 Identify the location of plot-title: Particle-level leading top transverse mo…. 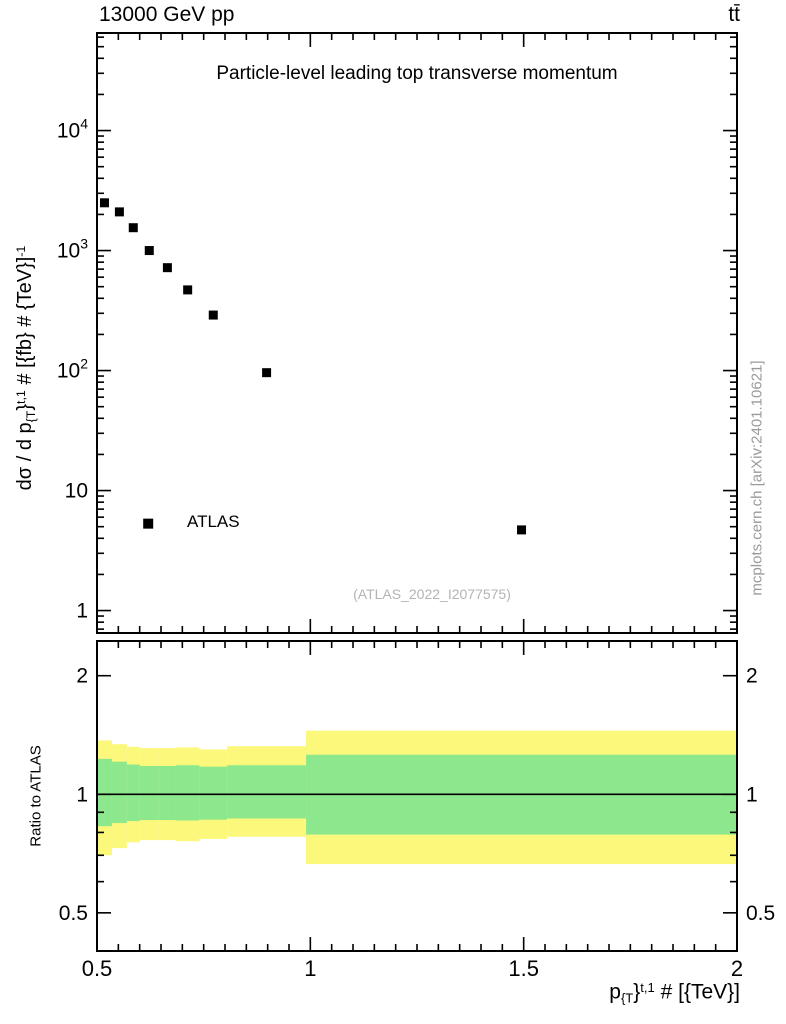
(417, 73).